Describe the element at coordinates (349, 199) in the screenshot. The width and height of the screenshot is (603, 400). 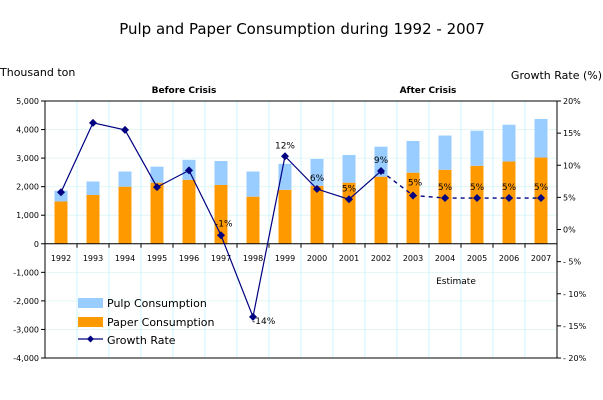
I see `growth-marker-2001` at that location.